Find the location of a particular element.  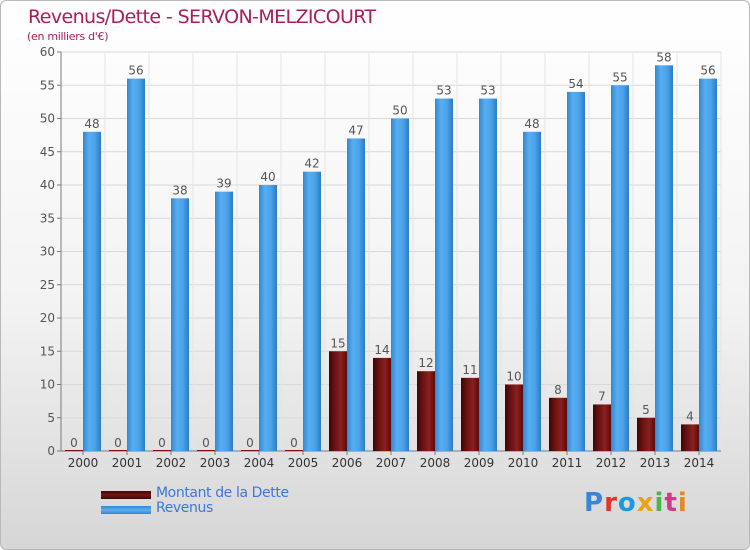

data-label-revenue: 50 is located at coordinates (399, 111).